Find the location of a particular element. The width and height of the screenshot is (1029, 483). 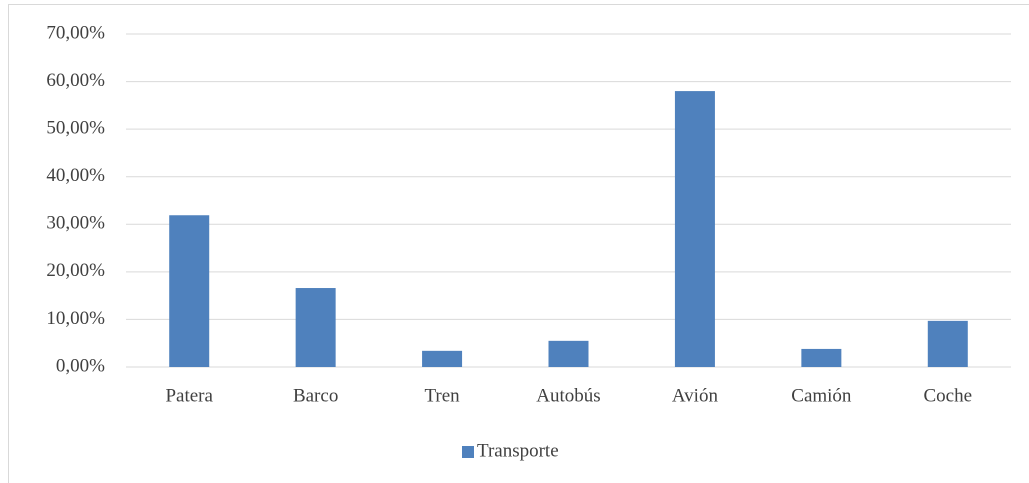

y-tick-label: 40,00% is located at coordinates (75, 175).